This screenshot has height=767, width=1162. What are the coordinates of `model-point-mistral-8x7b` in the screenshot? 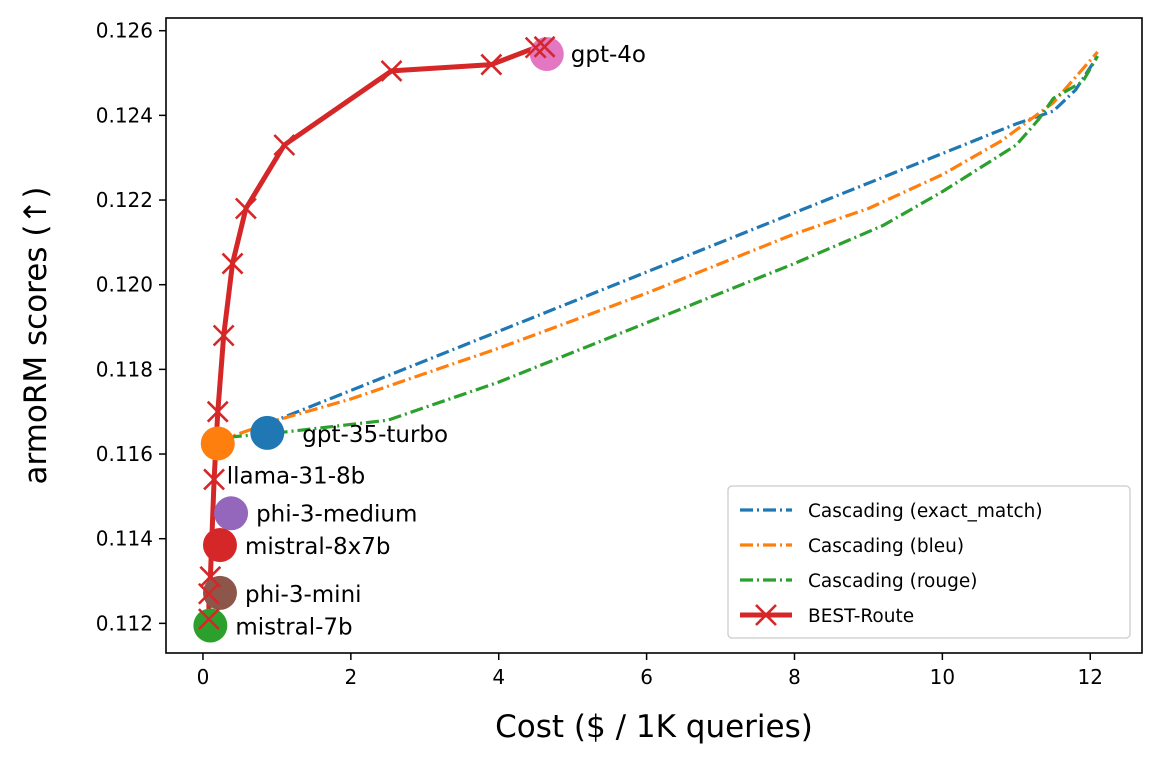 It's located at (219, 545).